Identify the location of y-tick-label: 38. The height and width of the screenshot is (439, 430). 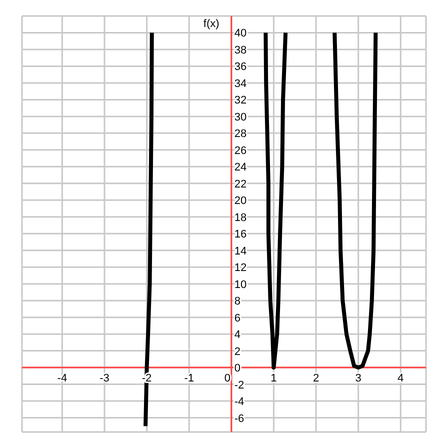
(240, 50).